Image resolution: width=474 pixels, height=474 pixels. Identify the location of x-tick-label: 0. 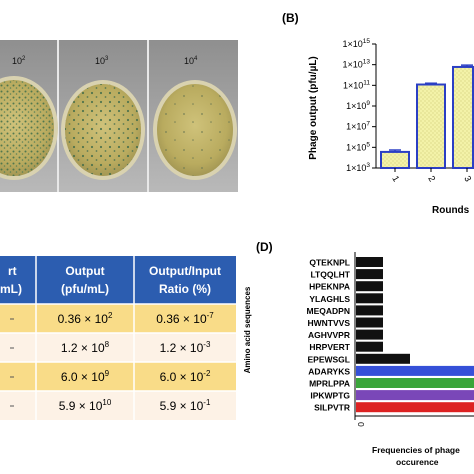
(361, 424).